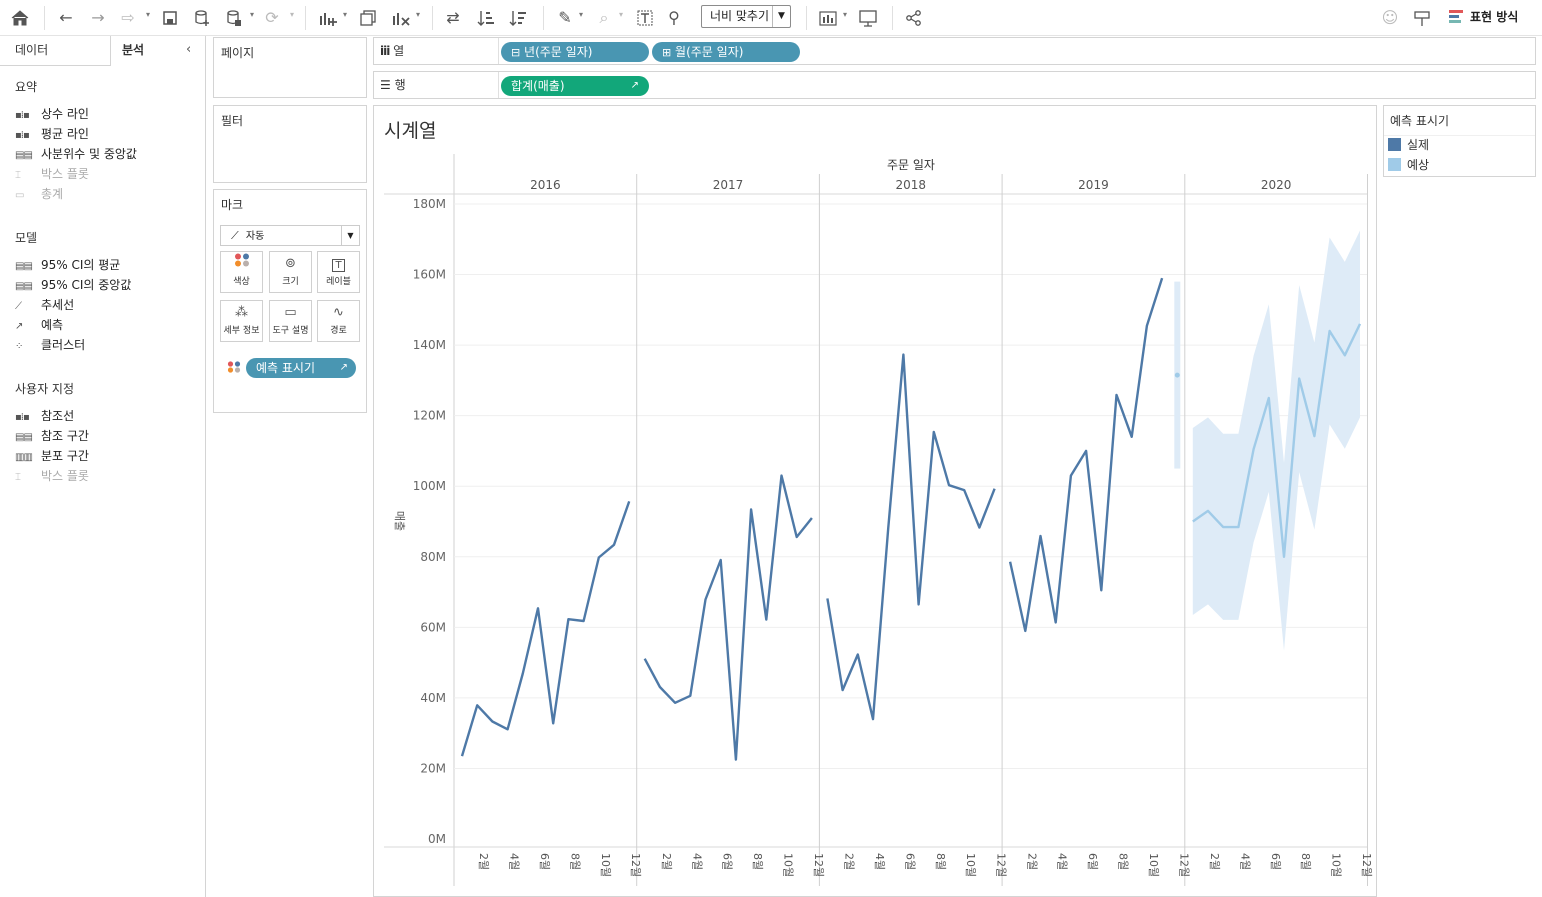 The width and height of the screenshot is (1542, 897). What do you see at coordinates (1177, 375) in the screenshot?
I see `forecast-point` at bounding box center [1177, 375].